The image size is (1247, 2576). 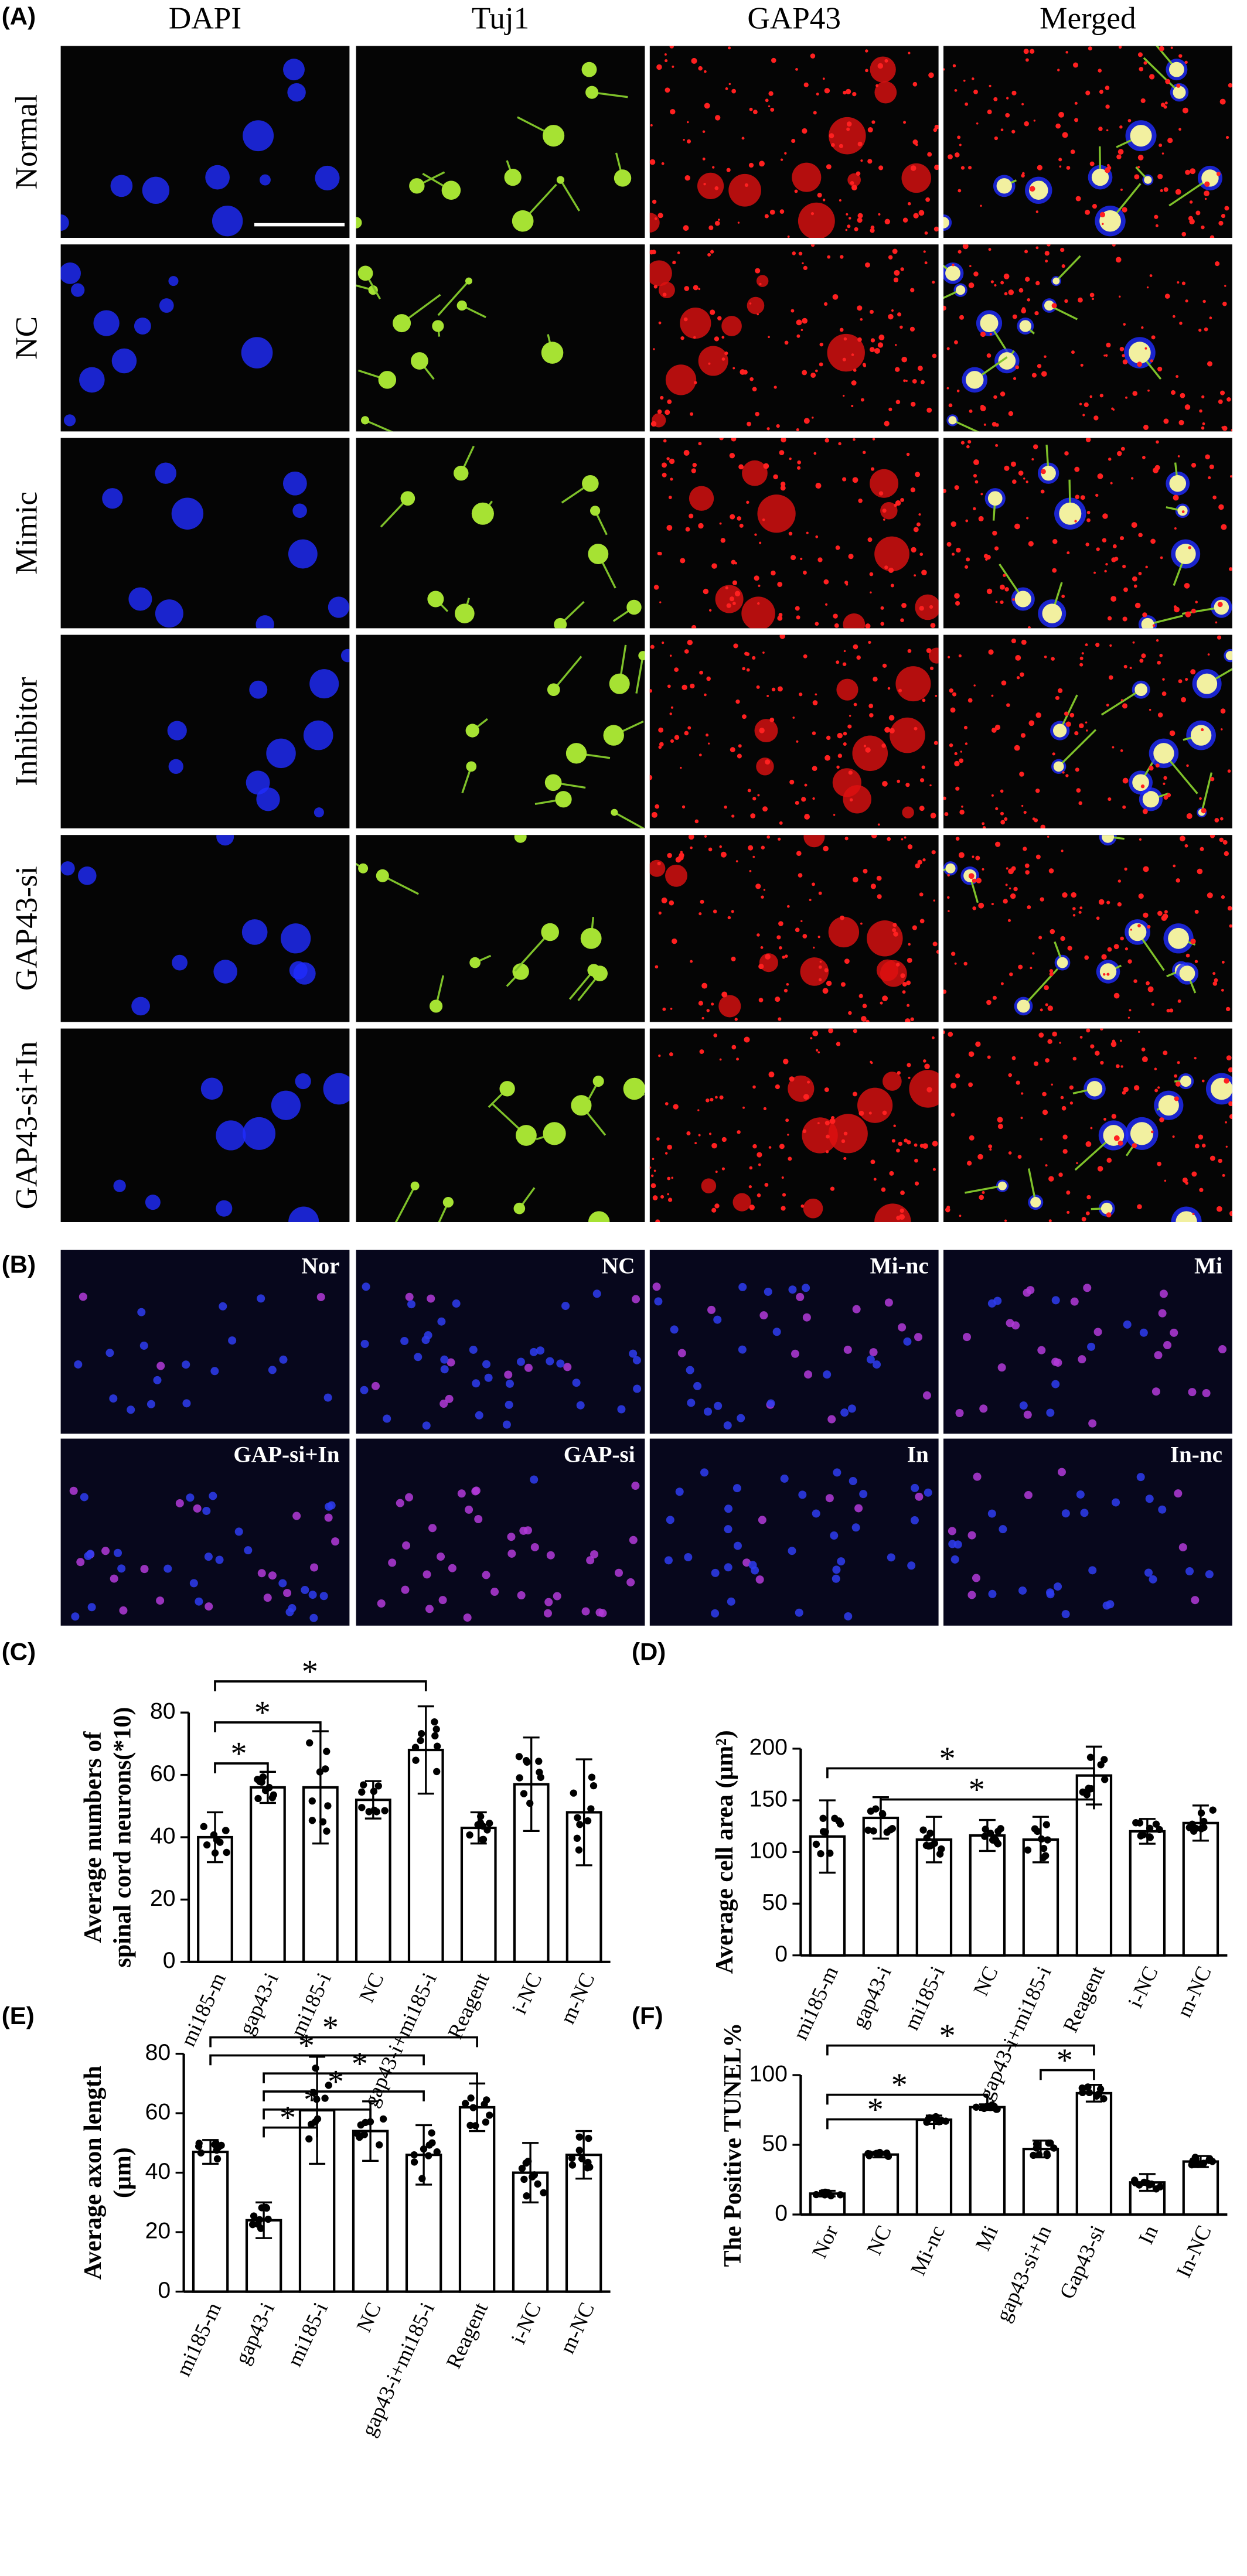 I want to click on gap43-cluster, so click(x=807, y=177).